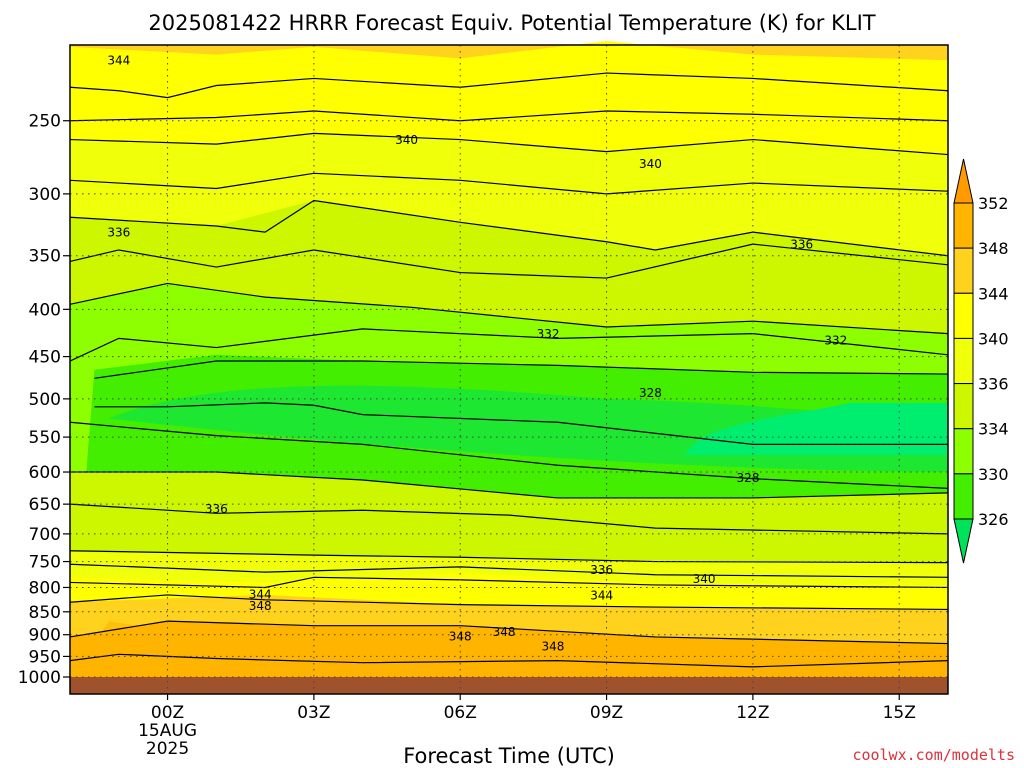  I want to click on y-tick-label: 750, so click(45, 563).